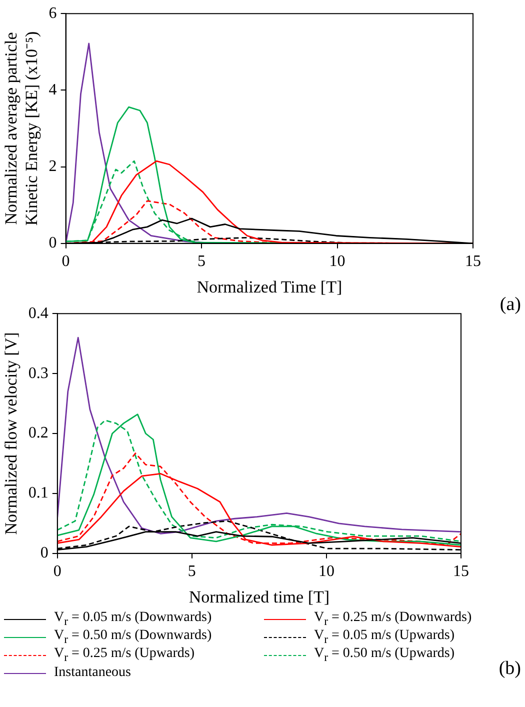  I want to click on legend-label: V$_{r}$ = 0.50 m/s (Downwards), so click(133, 637).